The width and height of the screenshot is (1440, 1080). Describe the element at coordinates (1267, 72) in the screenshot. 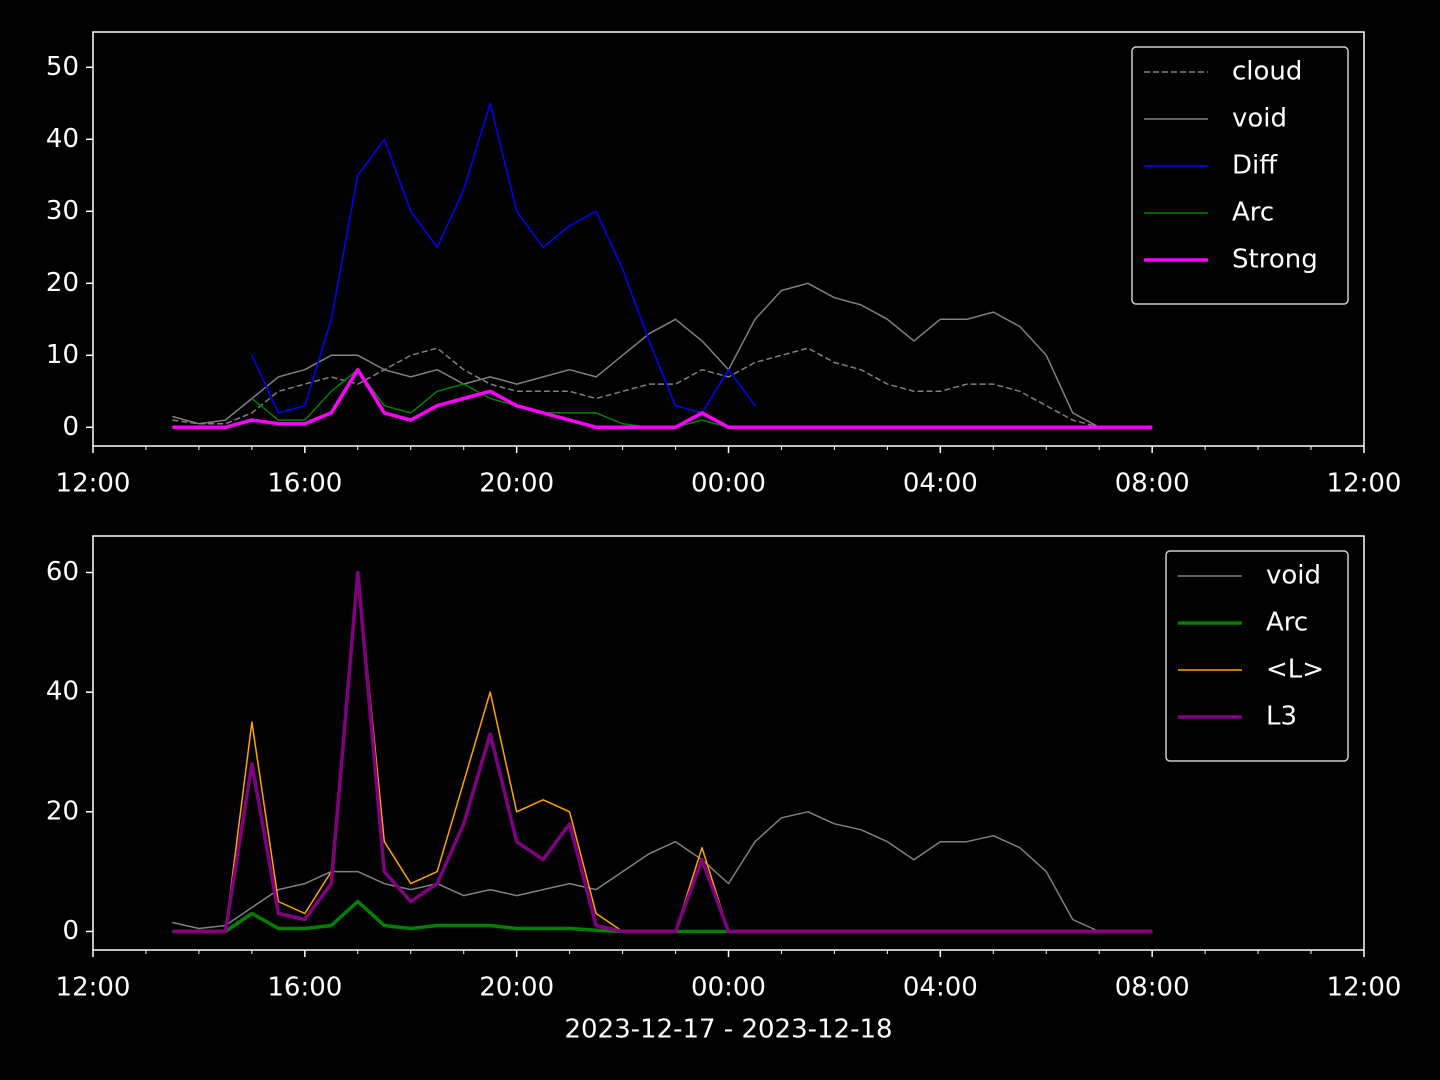

I see `legend-label: cloud` at that location.